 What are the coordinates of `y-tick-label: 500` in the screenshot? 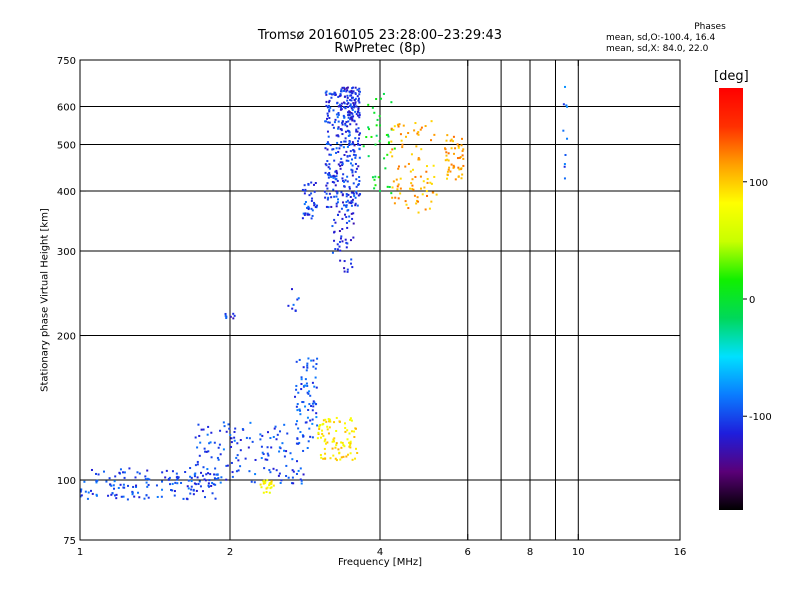 It's located at (66, 146).